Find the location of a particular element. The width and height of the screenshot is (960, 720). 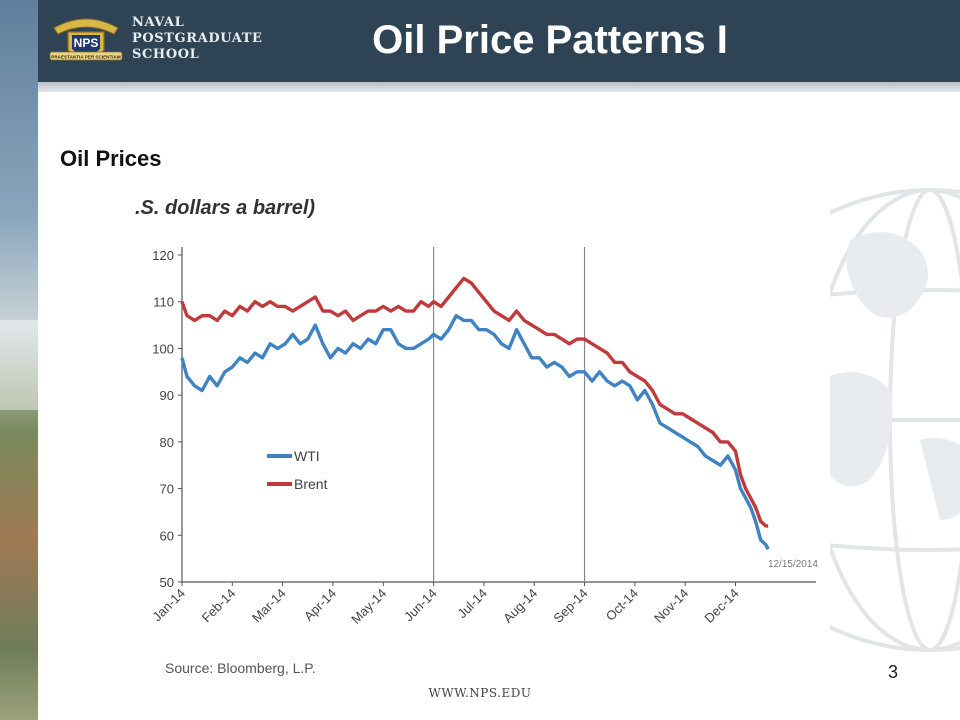

logo-badge-text: NPS is located at coordinates (86, 43).